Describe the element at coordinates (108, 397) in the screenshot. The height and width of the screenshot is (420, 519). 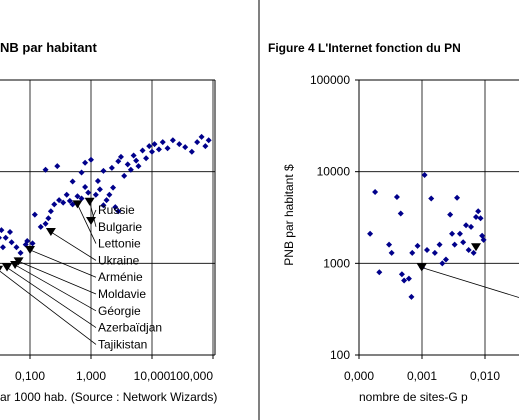
I see `chart1-xlabel: ar 1000 hab. (Source : Network Wizards)` at that location.